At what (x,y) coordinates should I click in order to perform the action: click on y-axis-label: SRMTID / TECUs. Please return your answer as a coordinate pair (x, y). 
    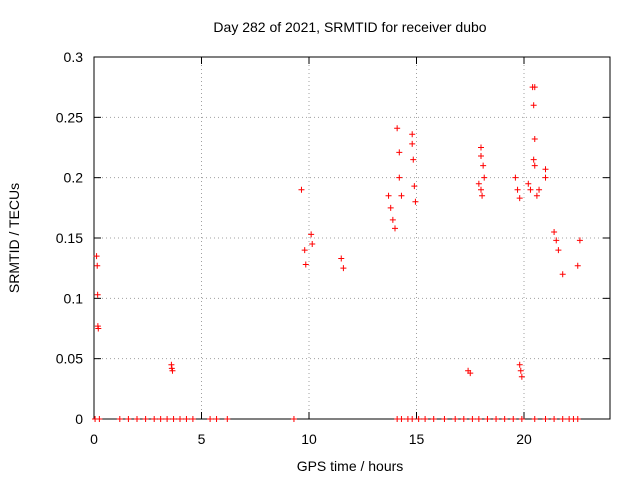
    Looking at the image, I should click on (14, 238).